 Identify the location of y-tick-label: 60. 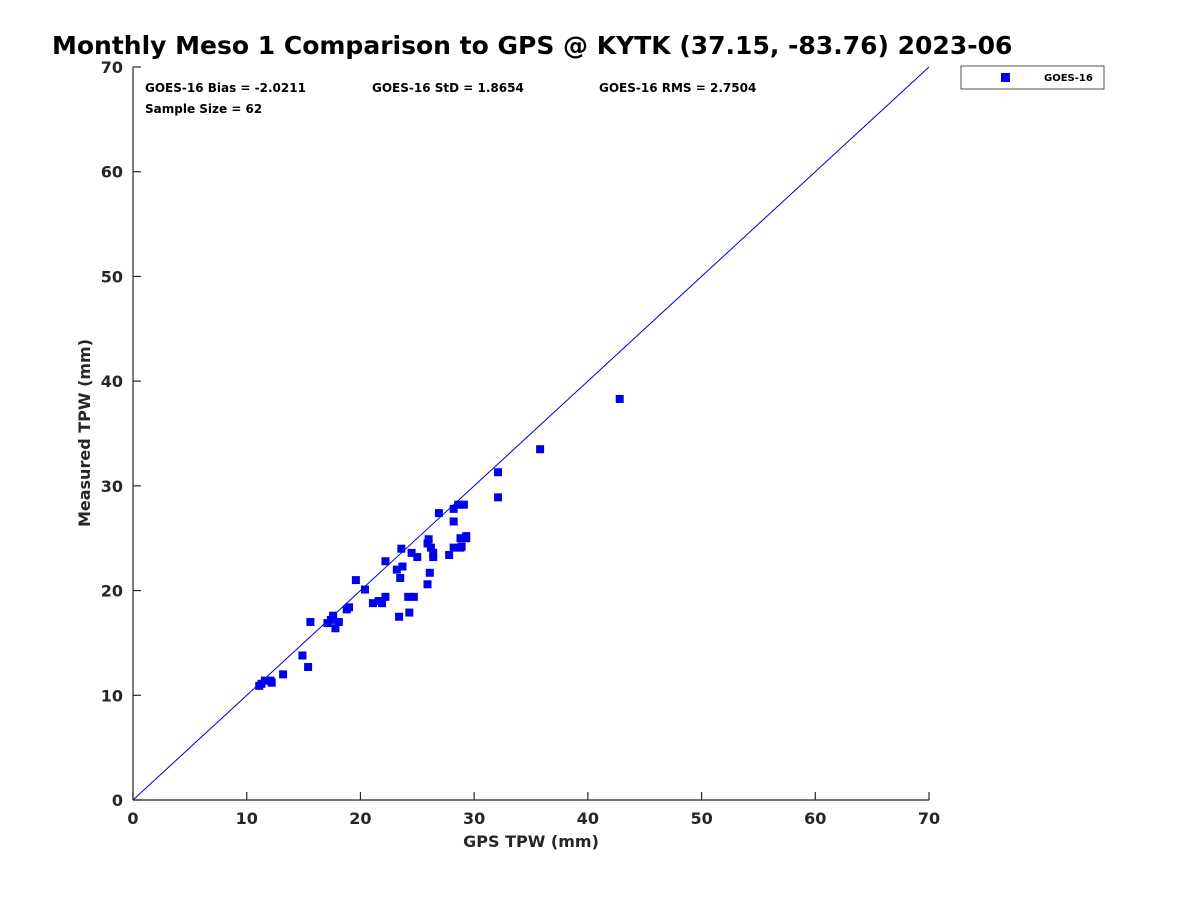
(112, 172).